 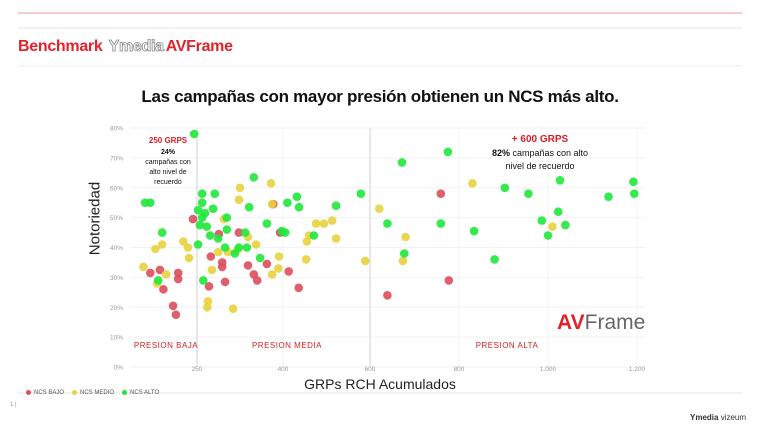 I want to click on legend-item-alto: NCS ALTO, so click(x=140, y=393).